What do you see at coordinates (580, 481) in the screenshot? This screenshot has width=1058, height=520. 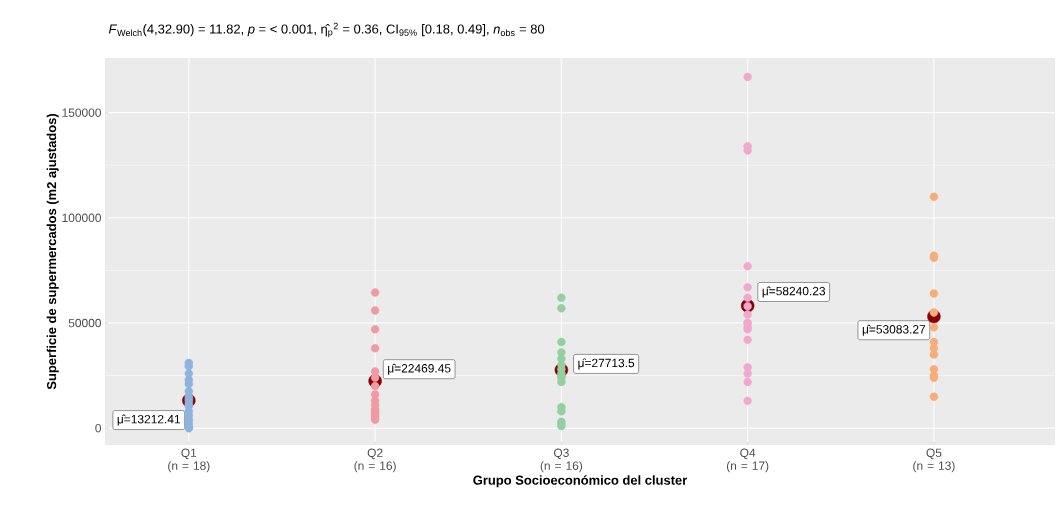 I see `x-axis-title: Grupo Socioeconómico del cluster` at bounding box center [580, 481].